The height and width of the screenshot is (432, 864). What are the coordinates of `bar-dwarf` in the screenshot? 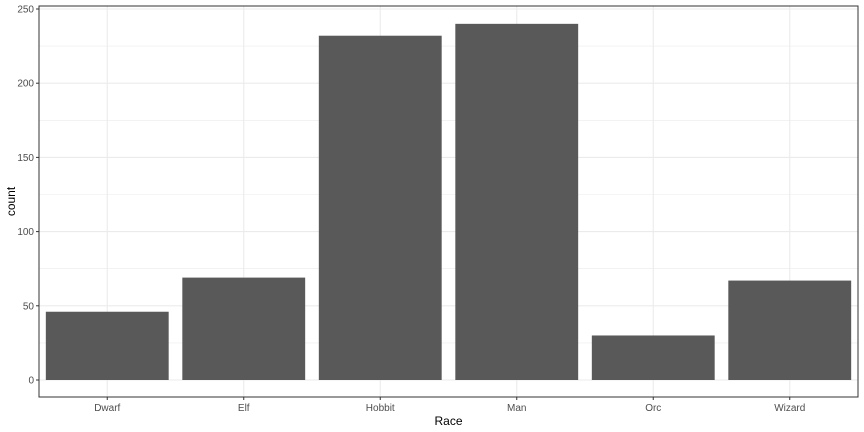 It's located at (107, 346).